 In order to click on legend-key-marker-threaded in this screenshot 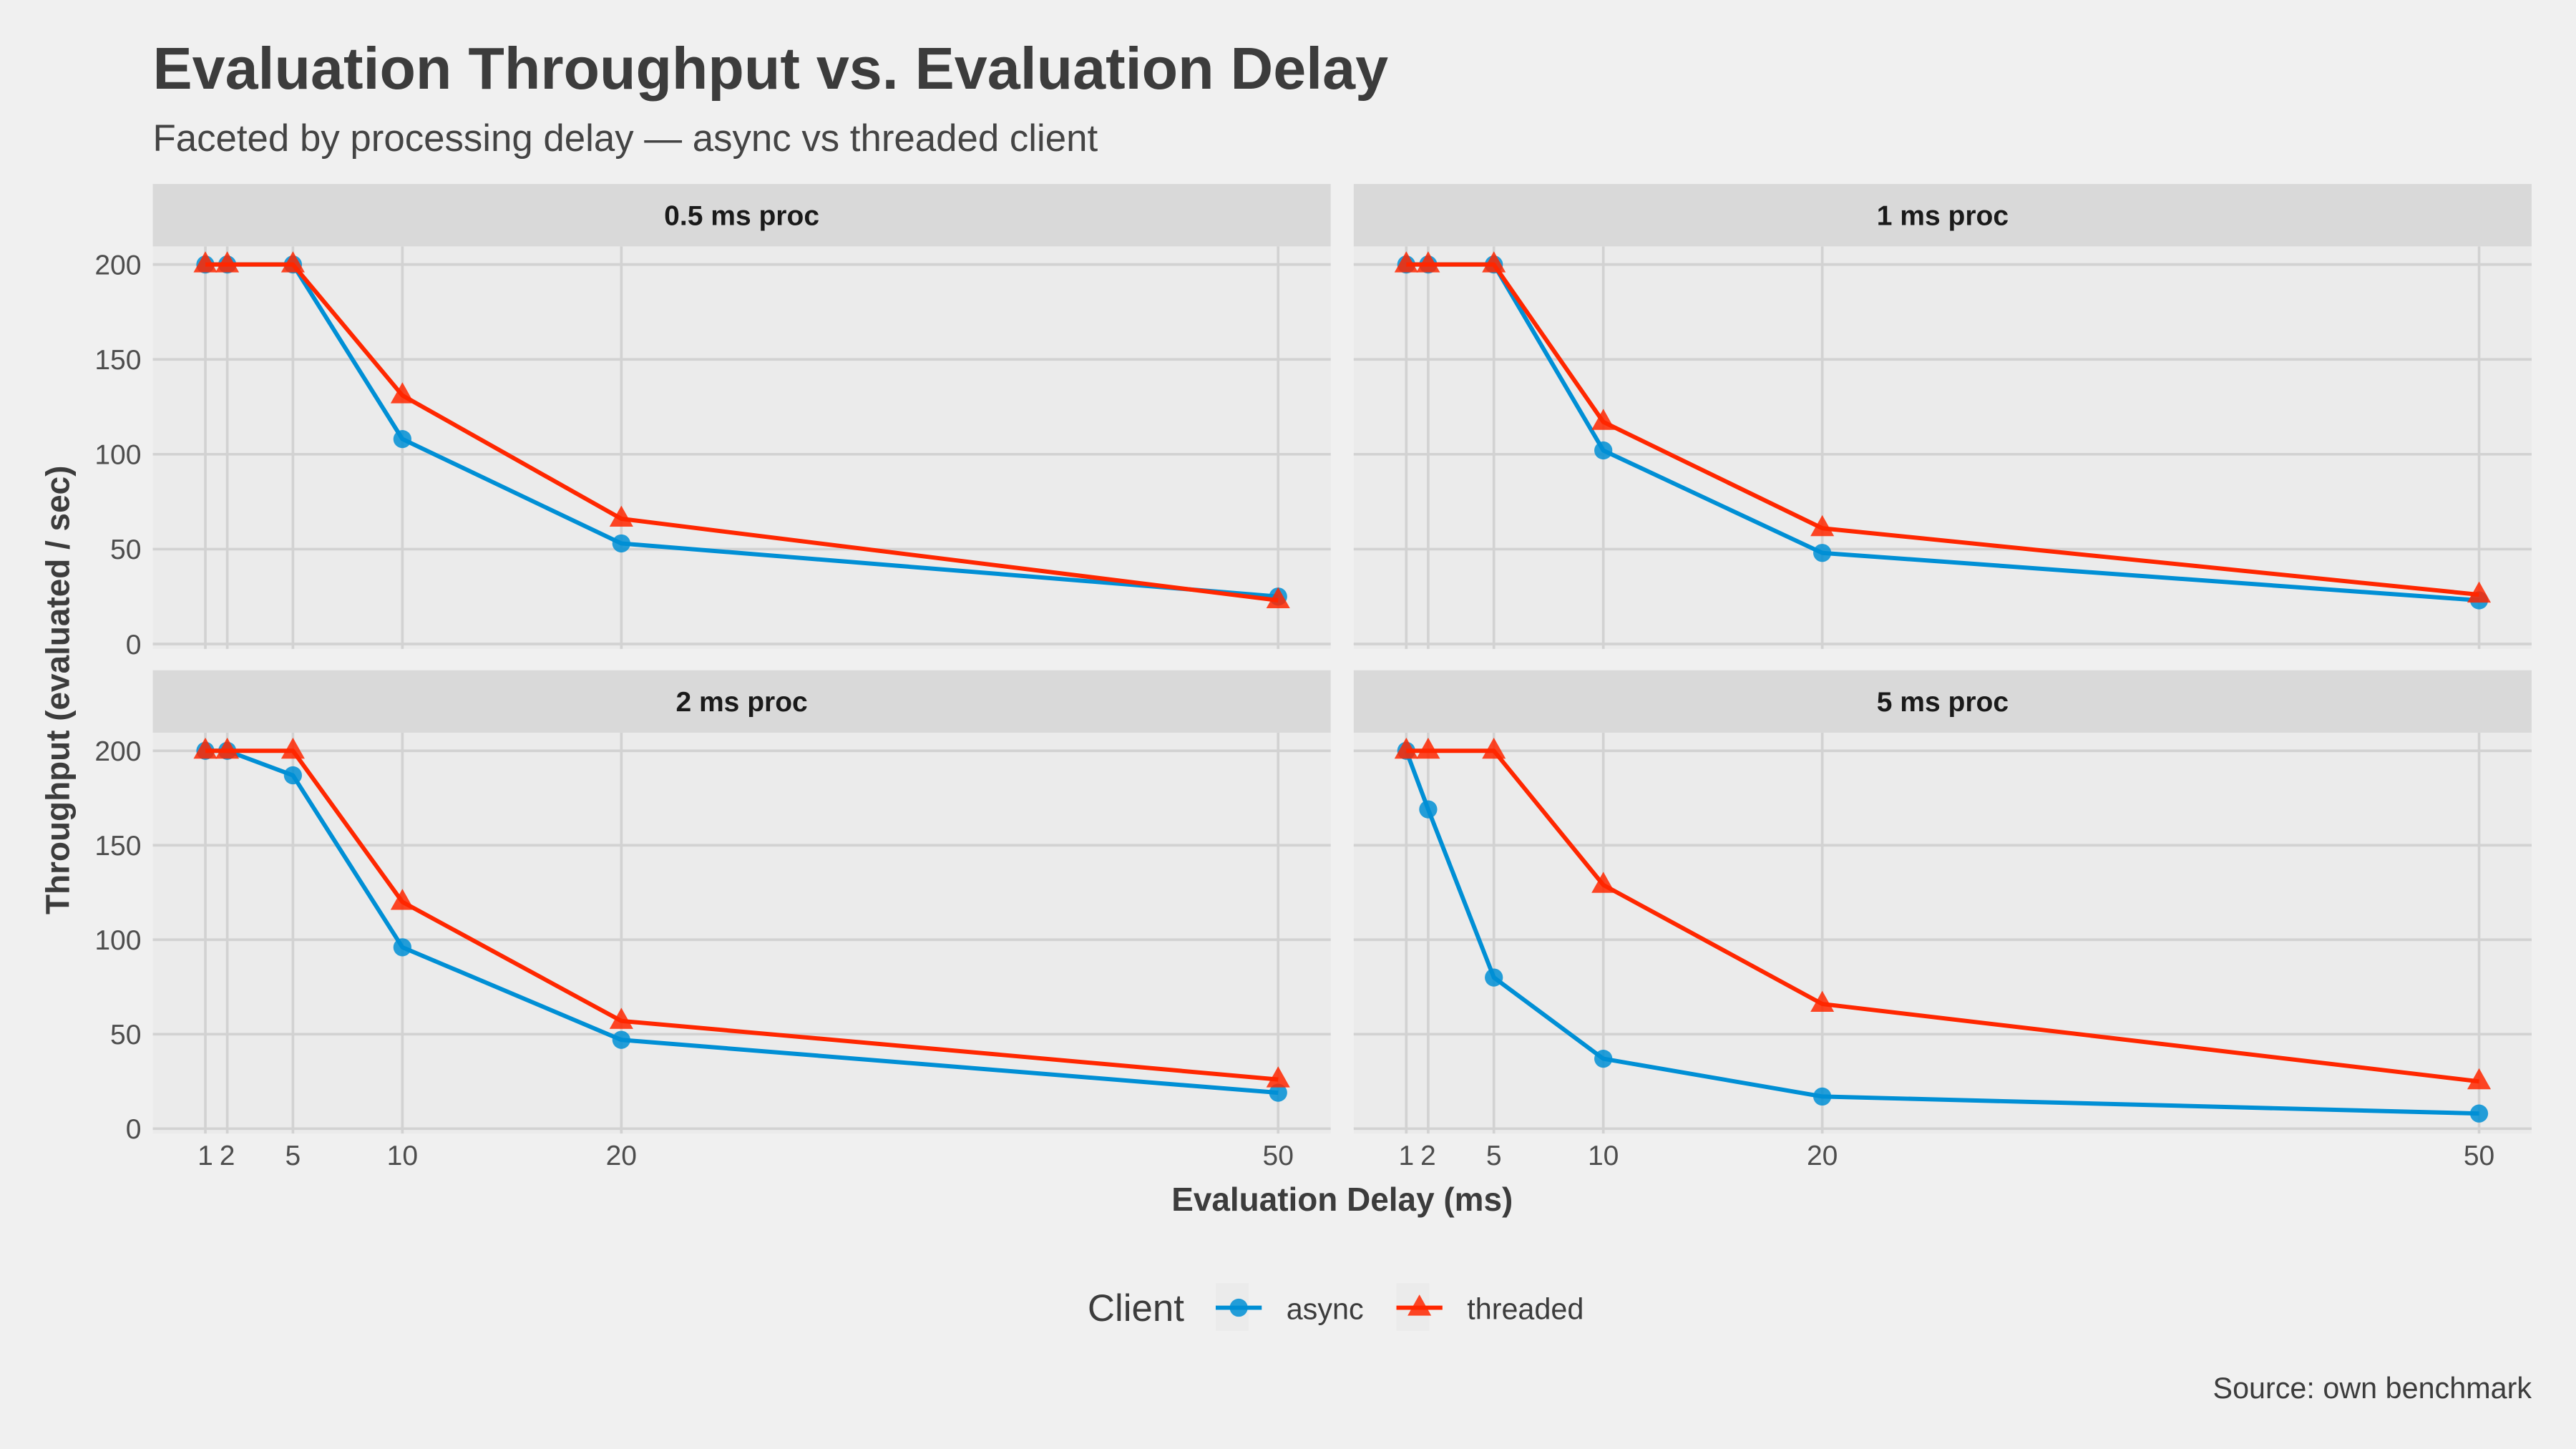, I will do `click(1419, 1305)`.